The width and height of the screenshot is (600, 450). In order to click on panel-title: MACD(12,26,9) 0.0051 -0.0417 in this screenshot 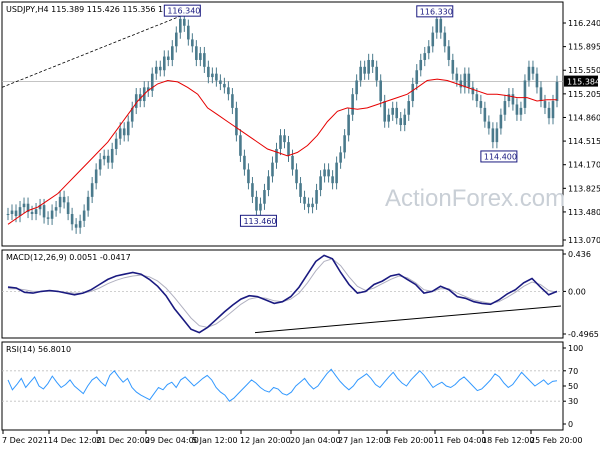, I will do `click(68, 257)`.